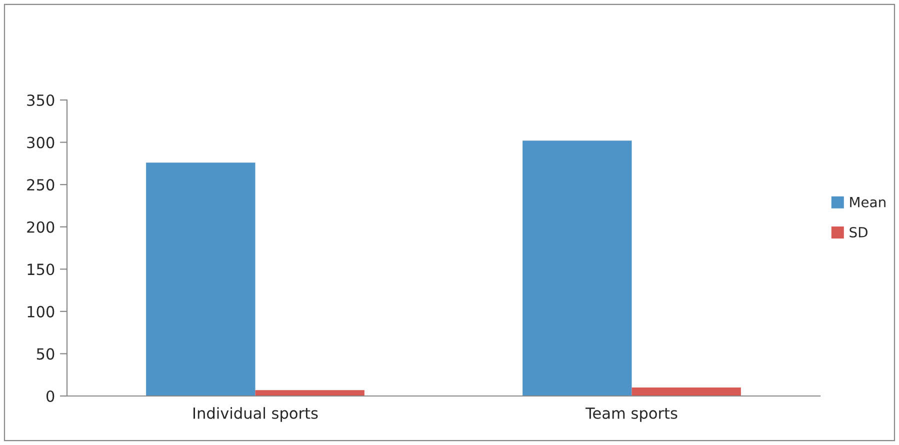 Image resolution: width=899 pixels, height=445 pixels. What do you see at coordinates (40, 185) in the screenshot?
I see `y-tick-label: 250` at bounding box center [40, 185].